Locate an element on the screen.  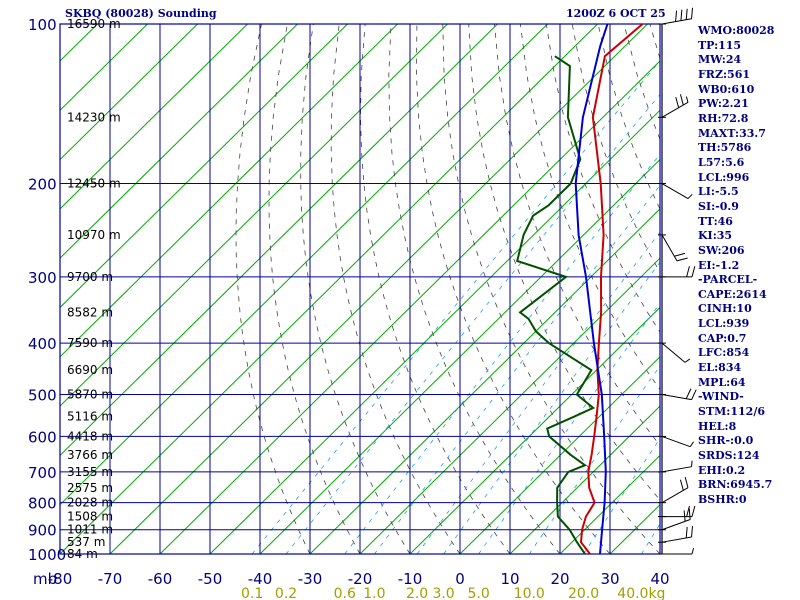
mixing-ratio-label: 0.1 is located at coordinates (252, 593).